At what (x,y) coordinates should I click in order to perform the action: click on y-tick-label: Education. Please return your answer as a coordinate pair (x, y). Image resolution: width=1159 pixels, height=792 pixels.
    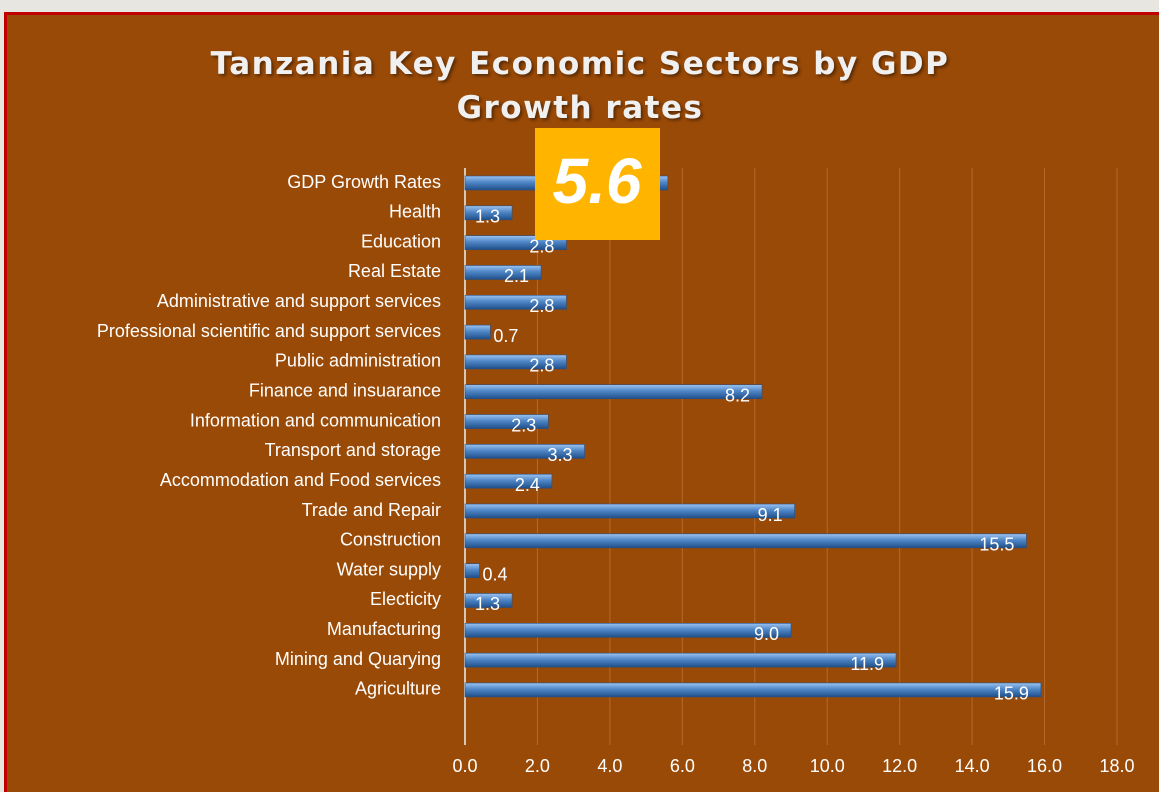
    Looking at the image, I should click on (401, 241).